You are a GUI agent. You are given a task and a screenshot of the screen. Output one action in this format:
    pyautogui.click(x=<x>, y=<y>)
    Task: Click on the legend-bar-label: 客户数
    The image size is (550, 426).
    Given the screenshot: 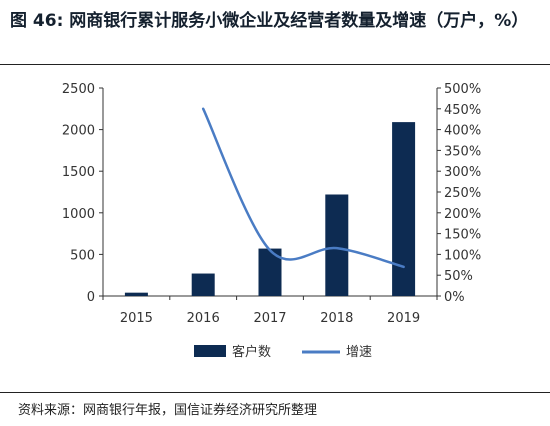 What is the action you would take?
    pyautogui.click(x=251, y=352)
    